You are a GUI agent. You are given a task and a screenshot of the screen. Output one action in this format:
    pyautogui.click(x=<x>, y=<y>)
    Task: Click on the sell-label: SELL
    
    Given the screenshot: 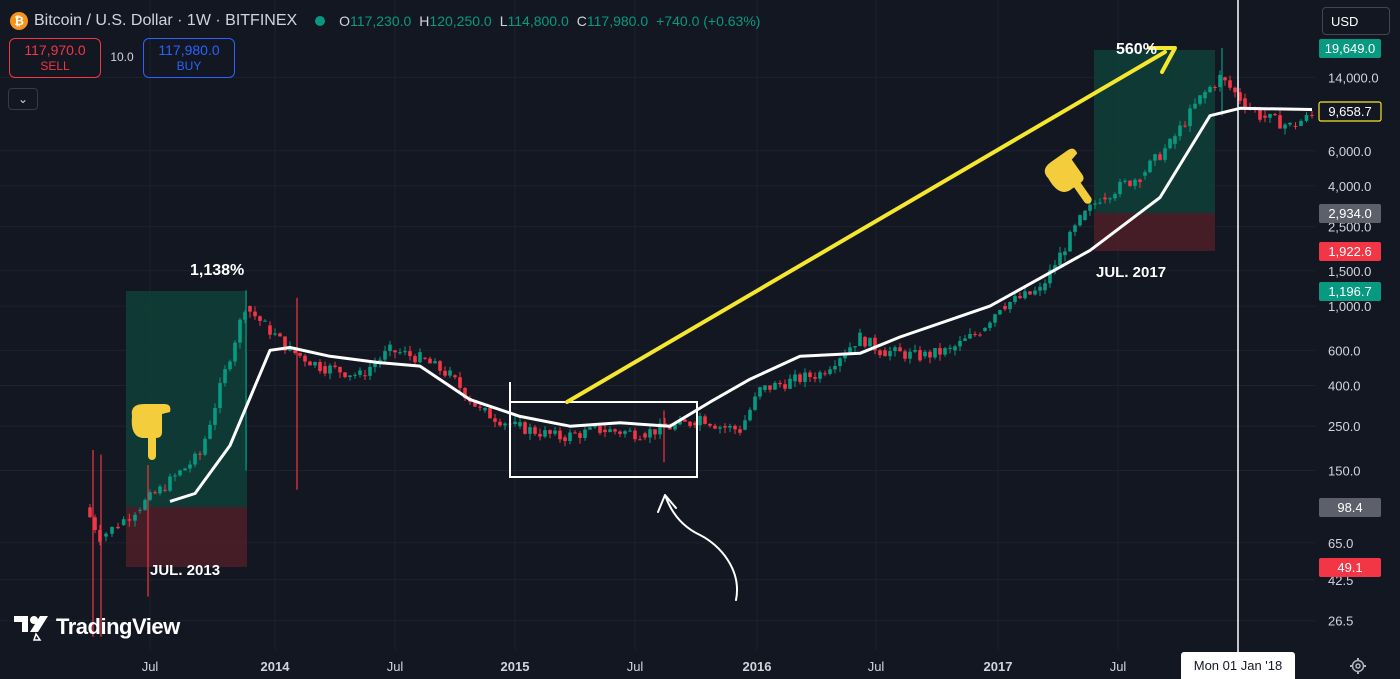 What is the action you would take?
    pyautogui.click(x=55, y=66)
    